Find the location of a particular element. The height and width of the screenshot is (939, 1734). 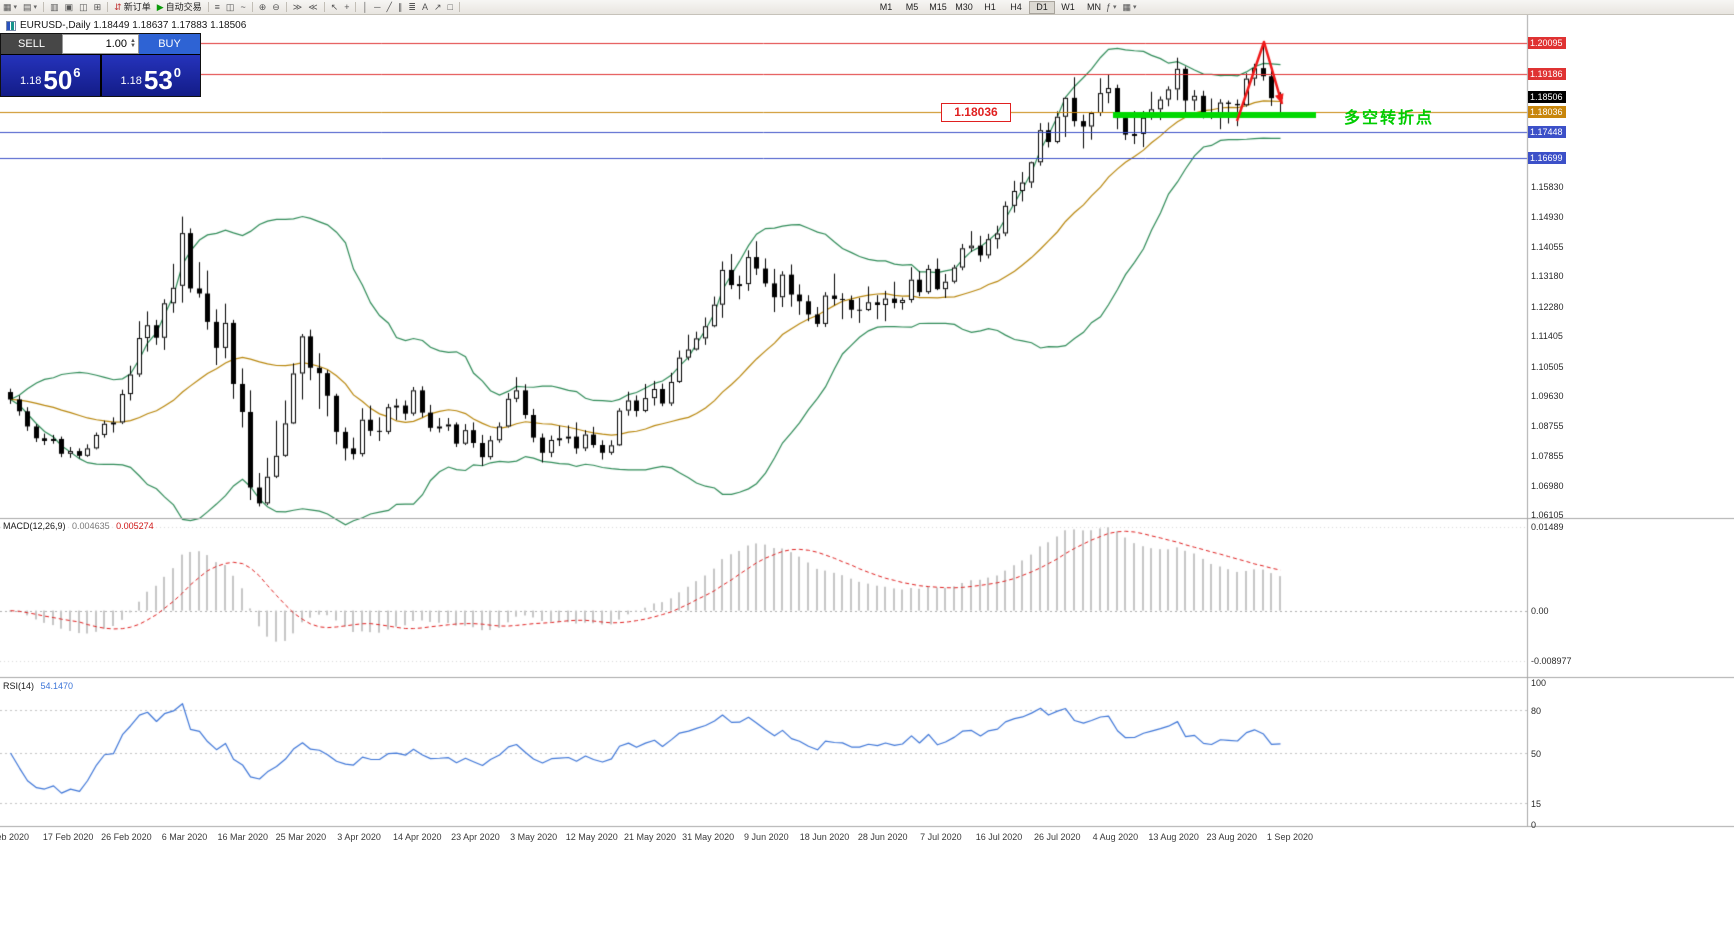

bar-chart-button: ≡ is located at coordinates (217, 7).